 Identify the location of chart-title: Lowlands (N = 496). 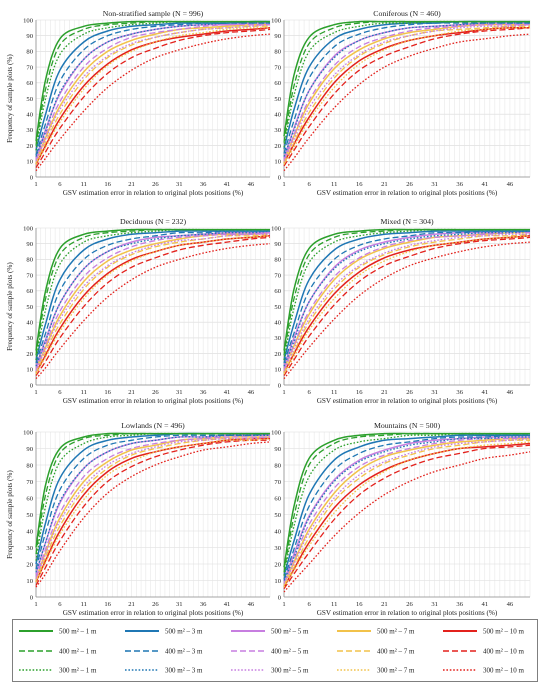
(153, 425).